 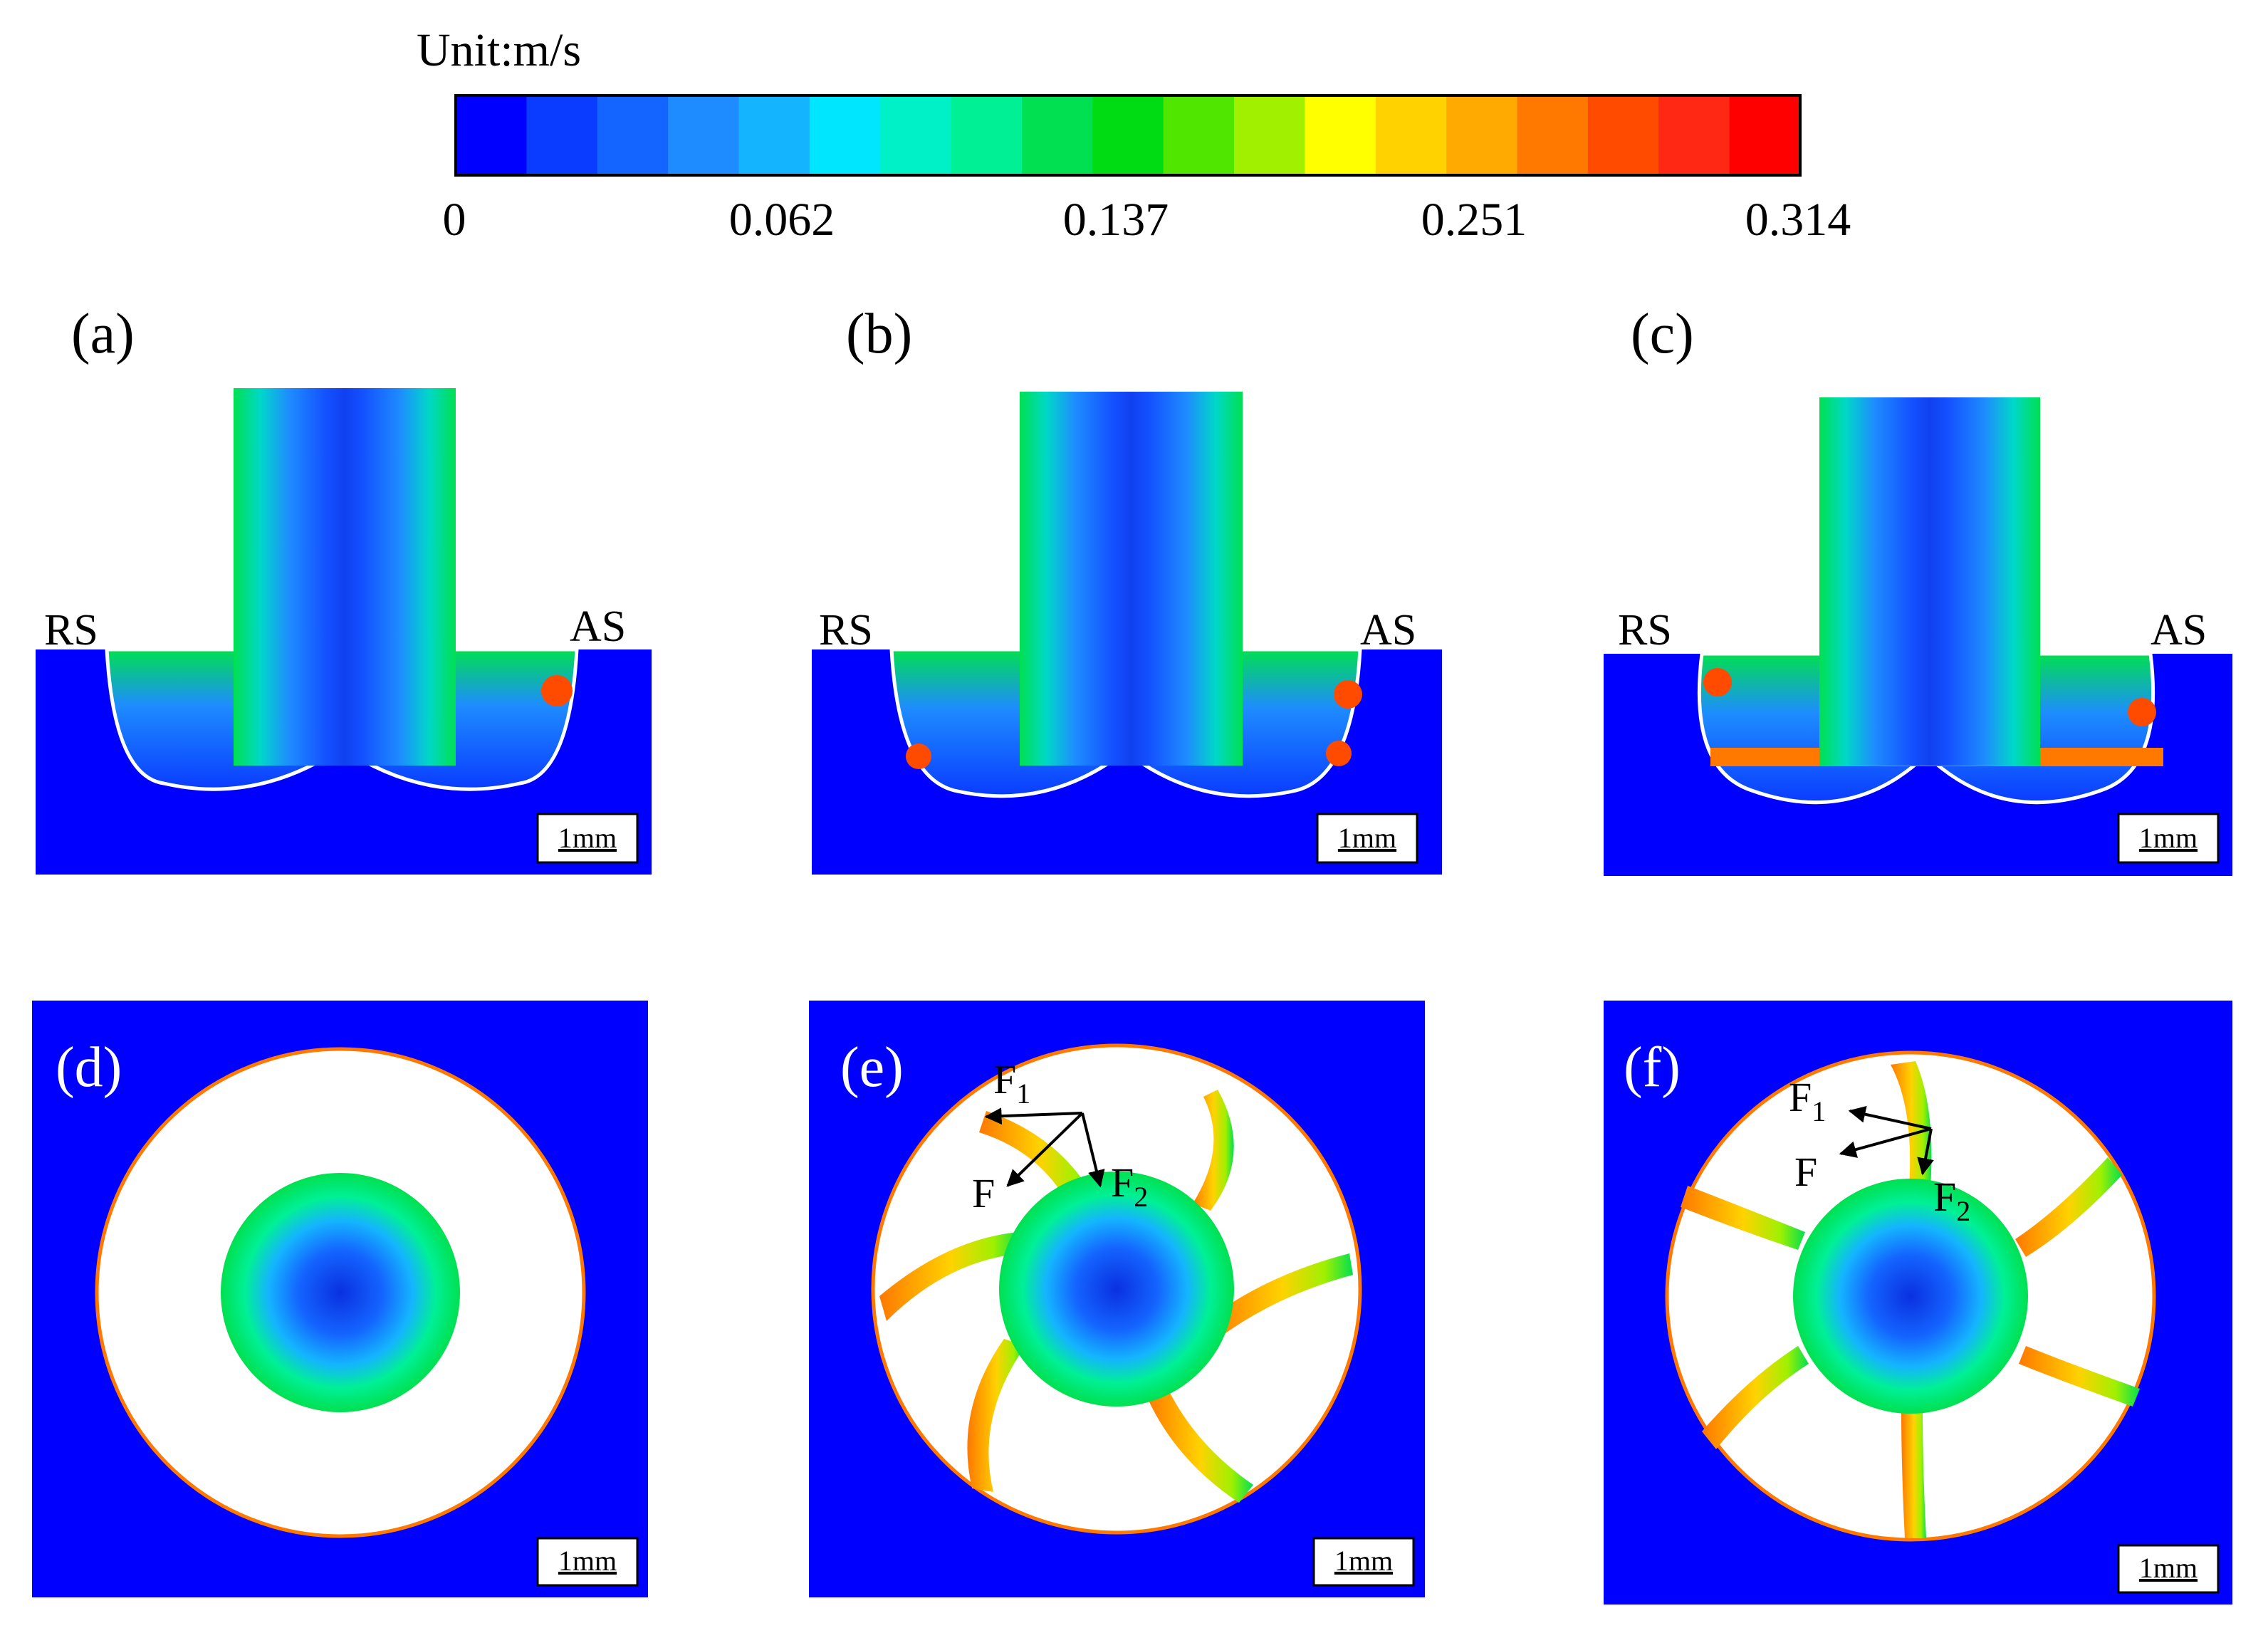 I want to click on panel-f-f1-label: F1, so click(x=1807, y=1100).